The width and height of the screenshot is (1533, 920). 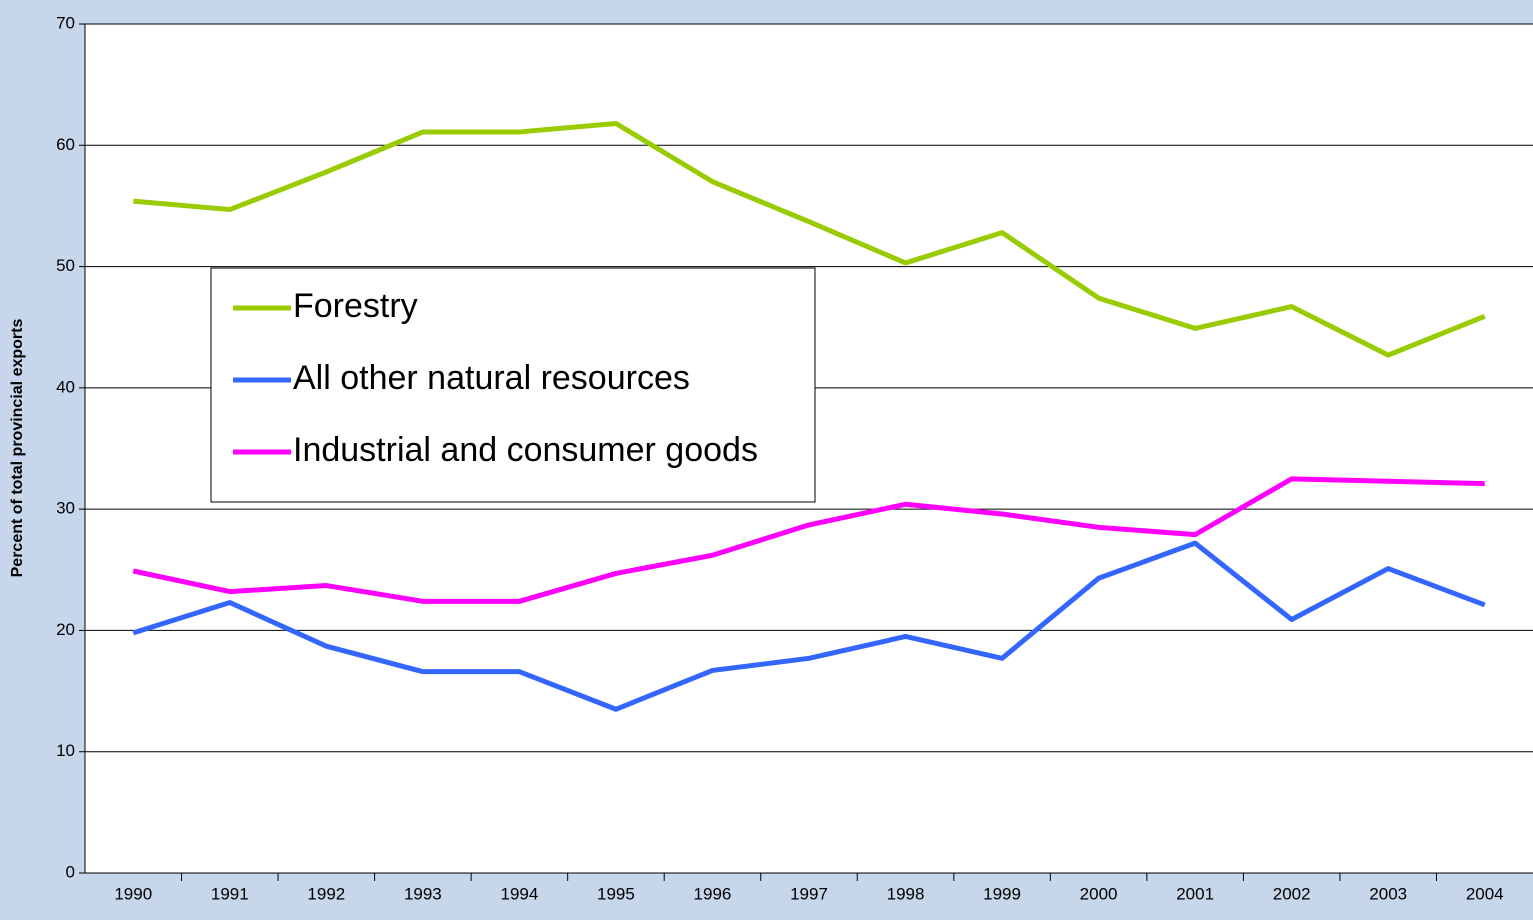 I want to click on y-tick-label: 30, so click(x=65, y=508).